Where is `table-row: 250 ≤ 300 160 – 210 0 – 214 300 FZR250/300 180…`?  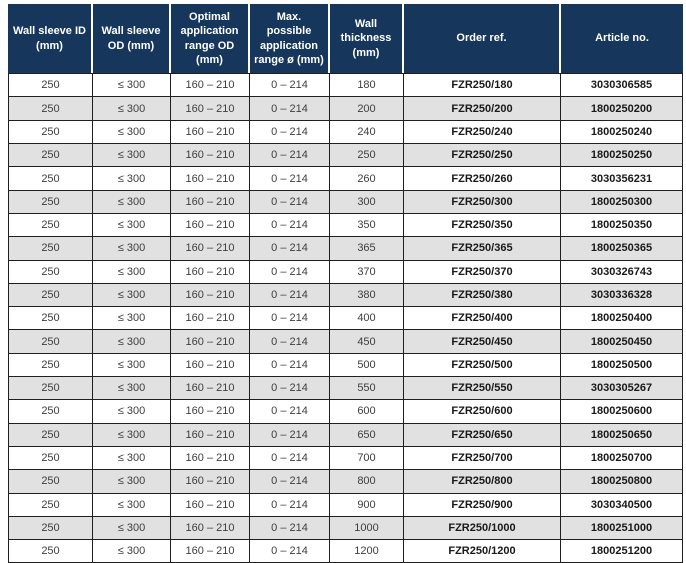
table-row: 250 ≤ 300 160 – 210 0 – 214 300 FZR250/300 180… is located at coordinates (346, 202).